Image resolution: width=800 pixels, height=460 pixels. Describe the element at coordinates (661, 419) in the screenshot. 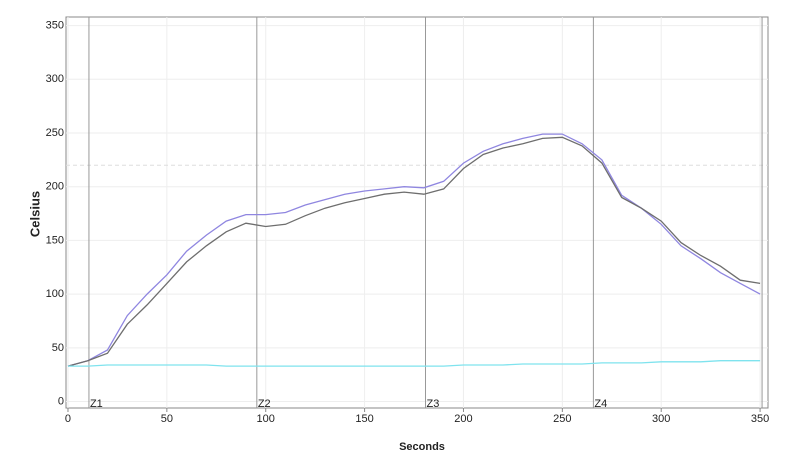

I see `x-tick-label: 300` at that location.